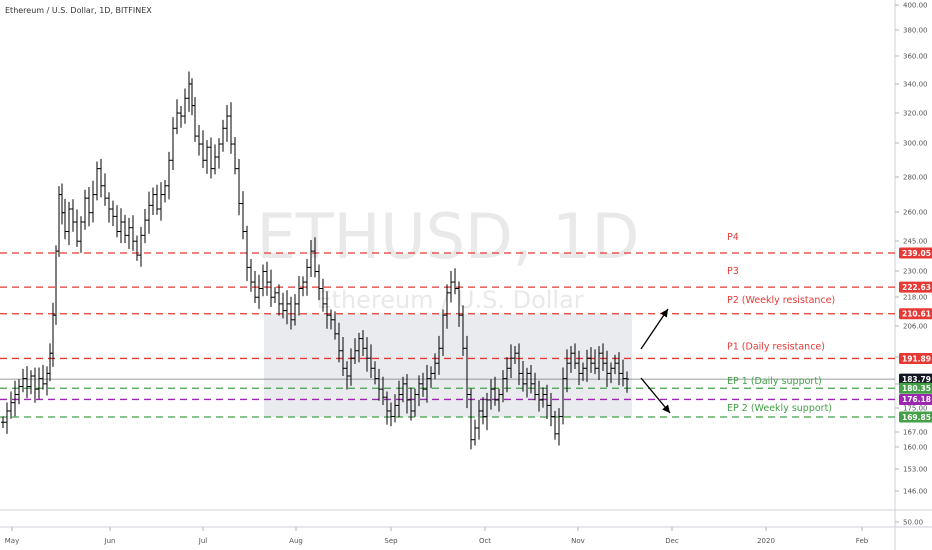 This screenshot has height=550, width=932. I want to click on price-badge-label: 222.63, so click(916, 287).